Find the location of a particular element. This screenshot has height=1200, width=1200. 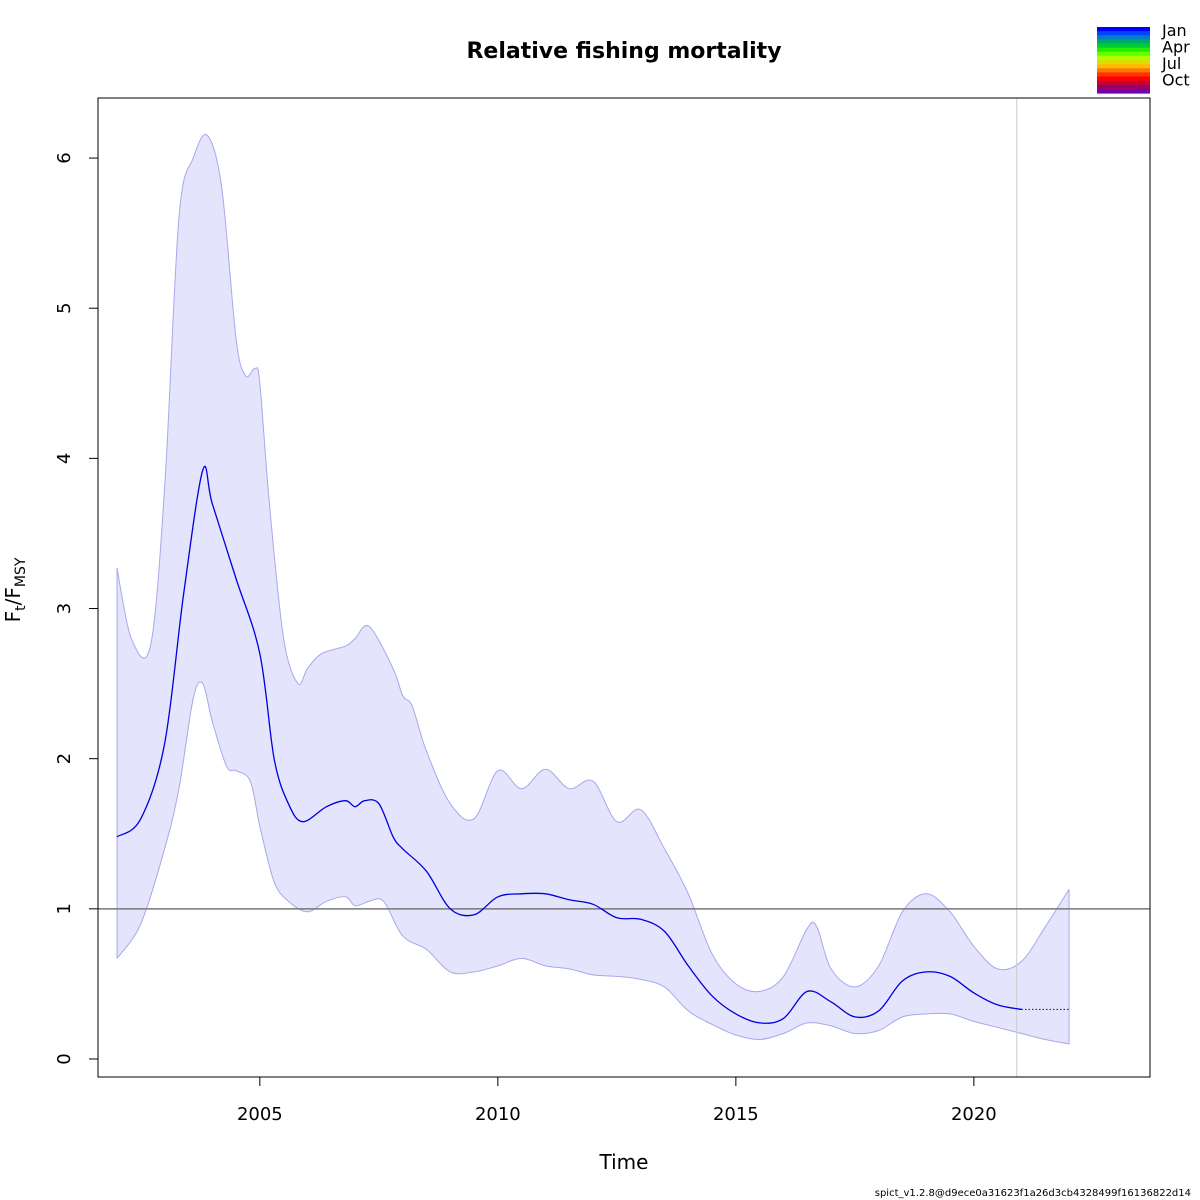

y-axis-label: Ft/FMSY is located at coordinates (15, 589).